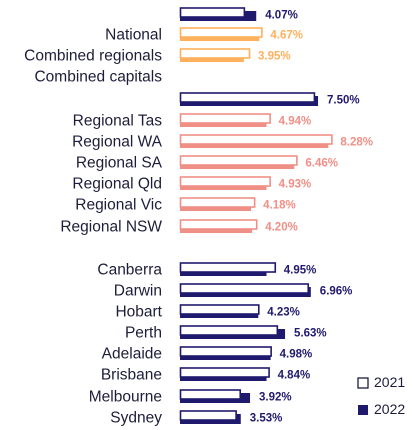  What do you see at coordinates (98, 77) in the screenshot?
I see `category-label: Combined capitals` at bounding box center [98, 77].